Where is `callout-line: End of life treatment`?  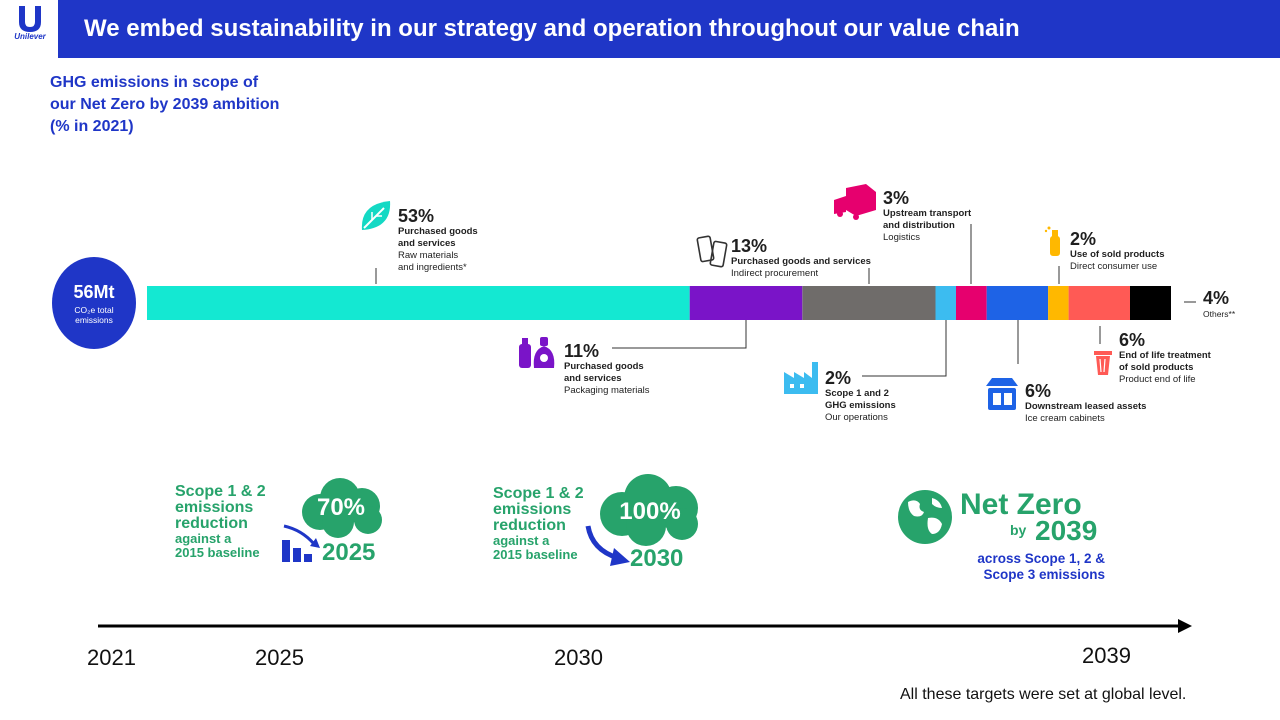 callout-line: End of life treatment is located at coordinates (1165, 355).